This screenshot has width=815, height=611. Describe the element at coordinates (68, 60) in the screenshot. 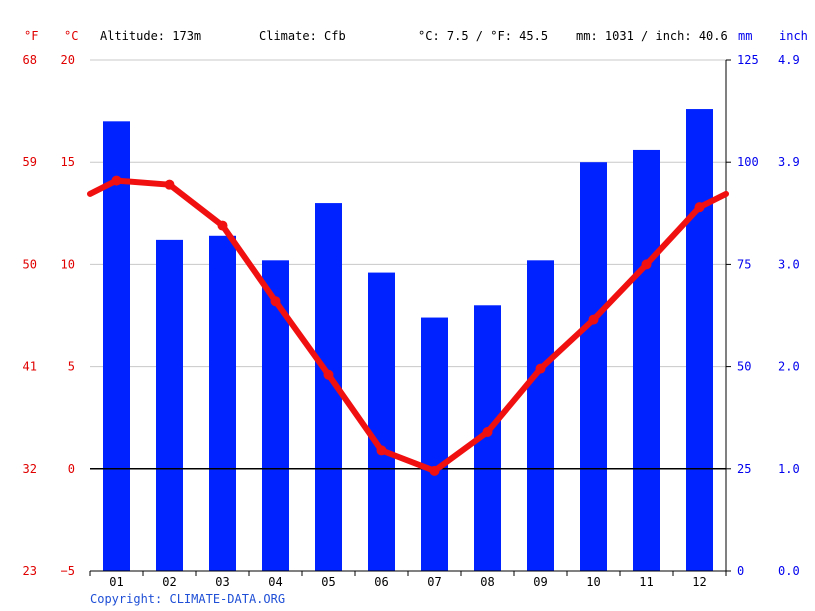

I see `celsius-tick-label: 20` at that location.